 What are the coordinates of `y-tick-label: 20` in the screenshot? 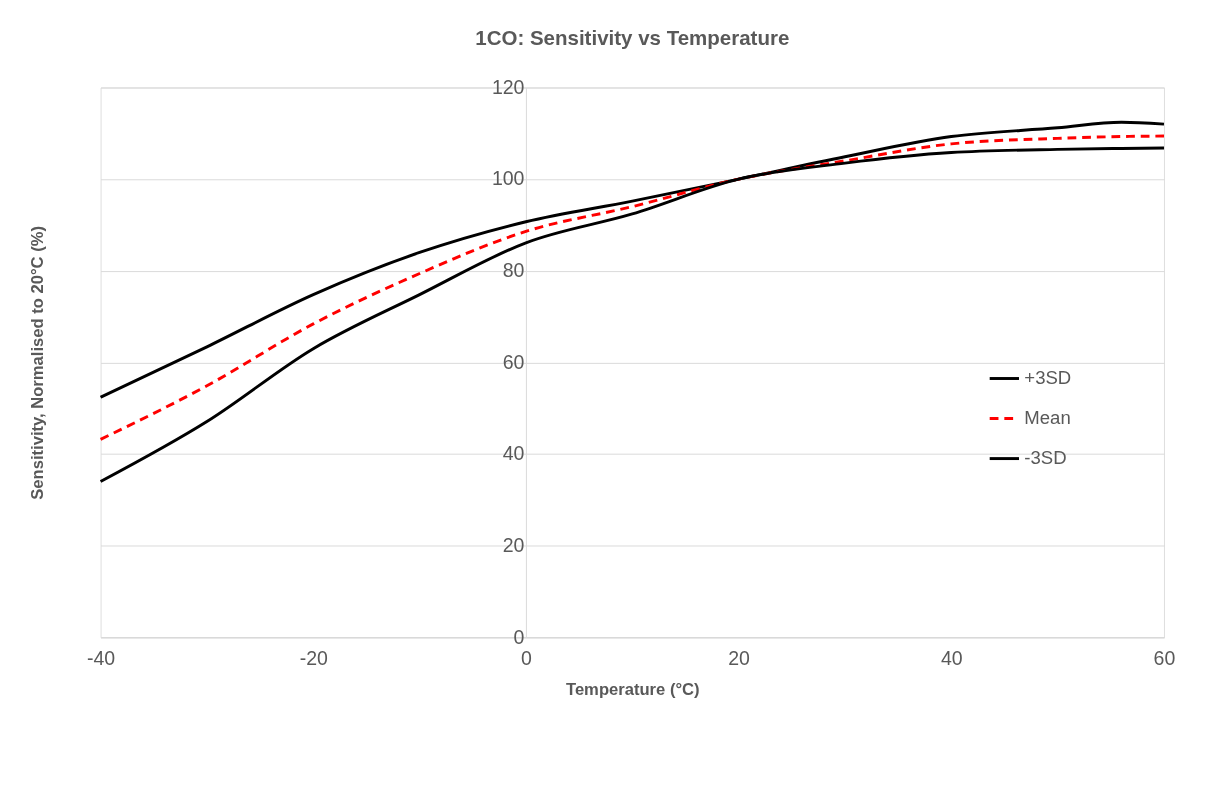 It's located at (513, 545).